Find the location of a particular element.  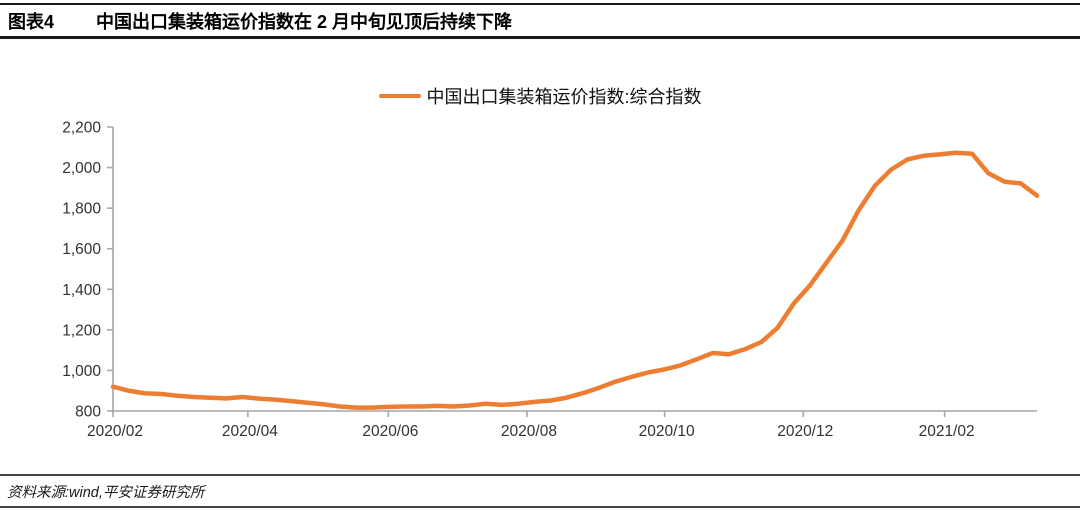

y-axis-tick-label: 1,000 is located at coordinates (81, 371).